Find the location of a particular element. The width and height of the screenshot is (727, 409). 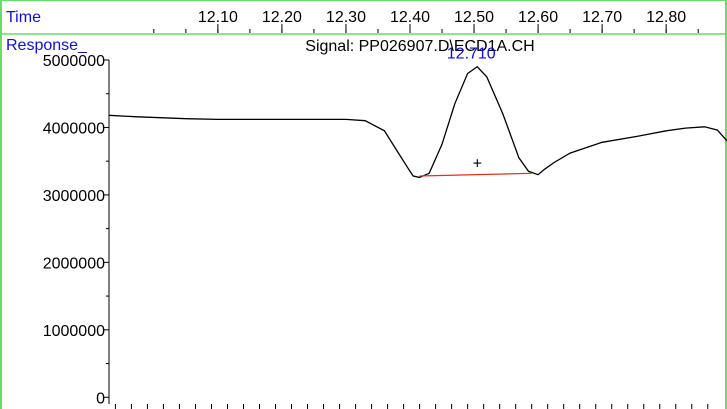

x-axis-ticks is located at coordinates (426, 28).